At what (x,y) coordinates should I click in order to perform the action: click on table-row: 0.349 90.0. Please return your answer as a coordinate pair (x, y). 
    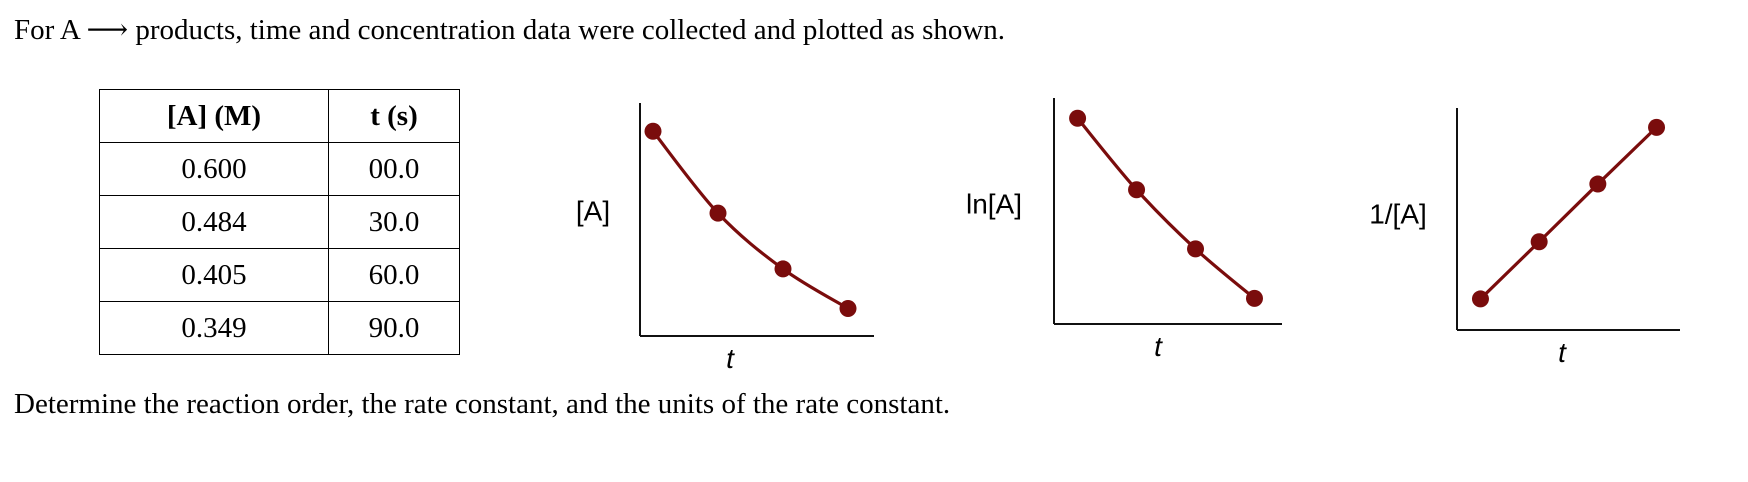
    Looking at the image, I should click on (279, 328).